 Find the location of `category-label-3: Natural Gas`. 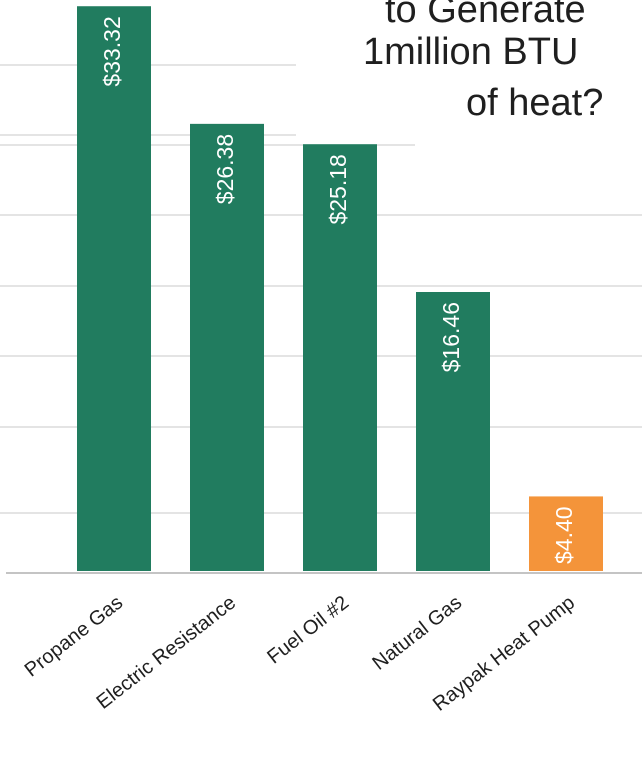

category-label-3: Natural Gas is located at coordinates (417, 633).